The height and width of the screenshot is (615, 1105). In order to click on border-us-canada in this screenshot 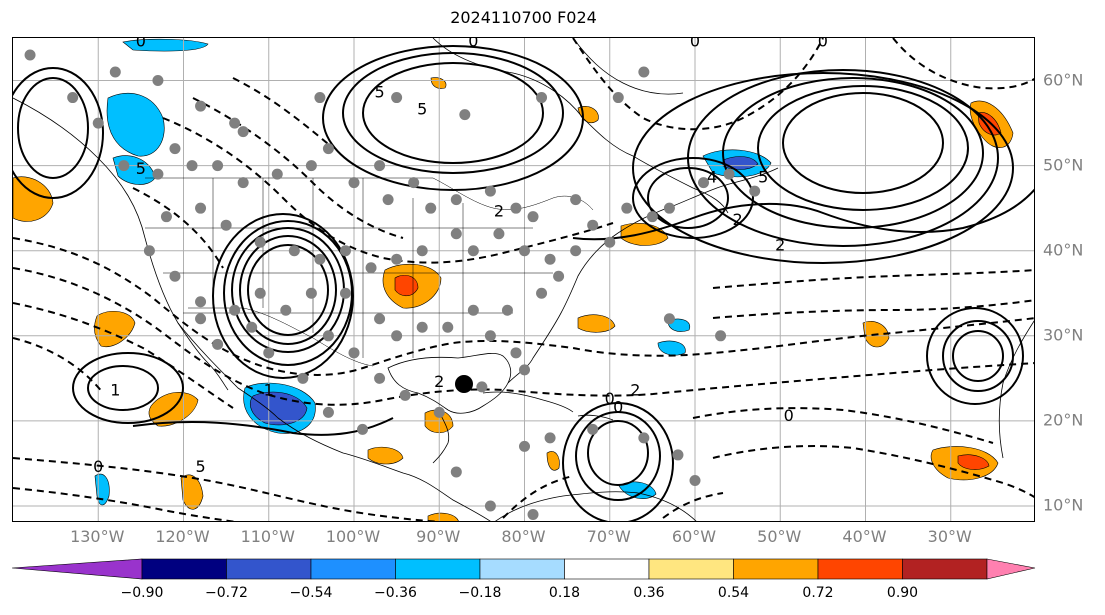, I will do `click(369, 194)`.